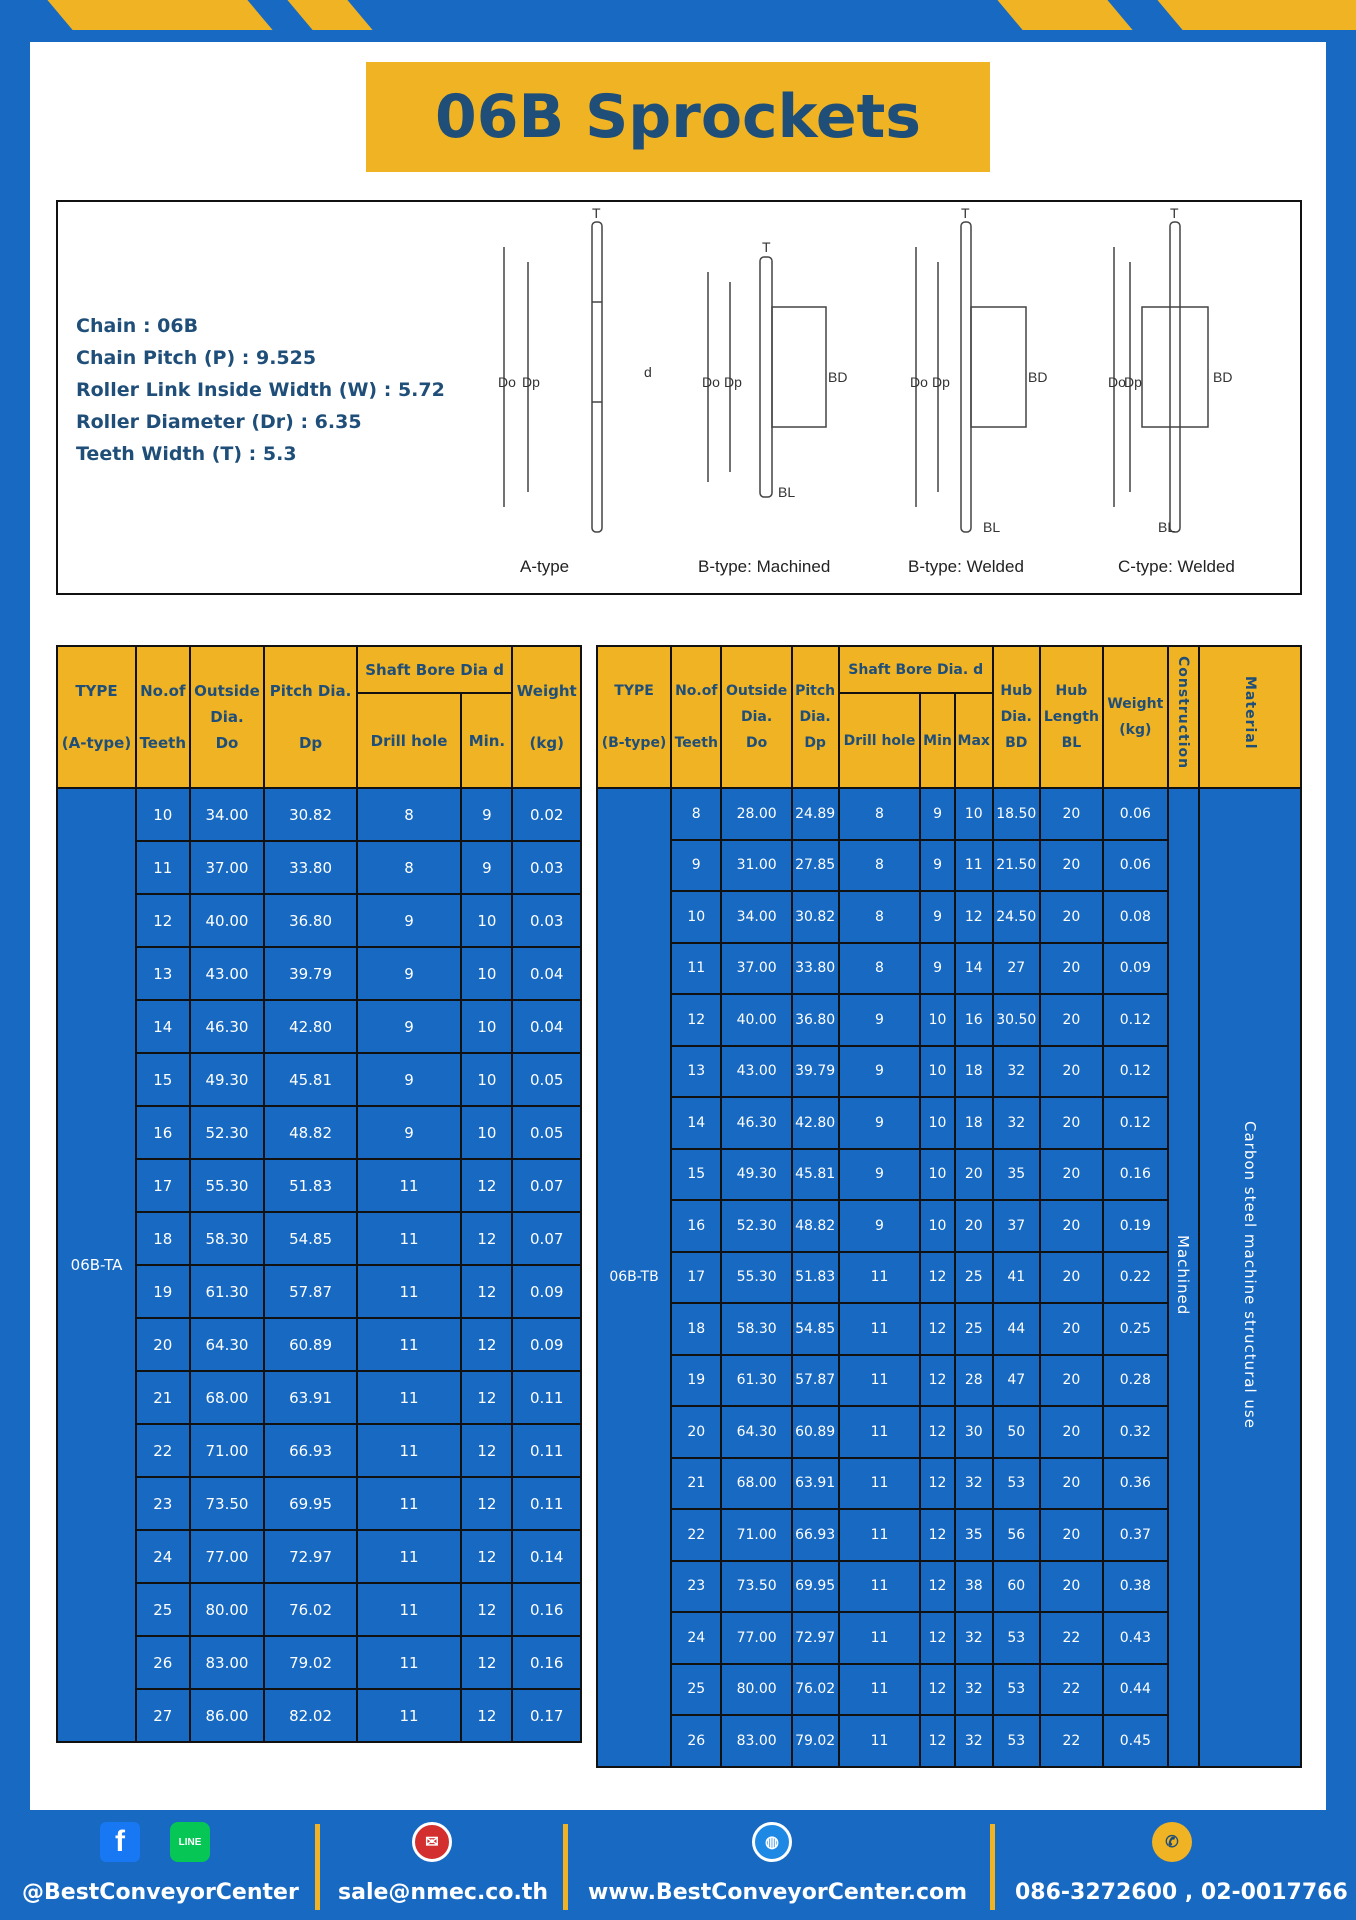 This screenshot has height=1920, width=1356. What do you see at coordinates (310, 1026) in the screenshot?
I see `table-cell: 42.80` at bounding box center [310, 1026].